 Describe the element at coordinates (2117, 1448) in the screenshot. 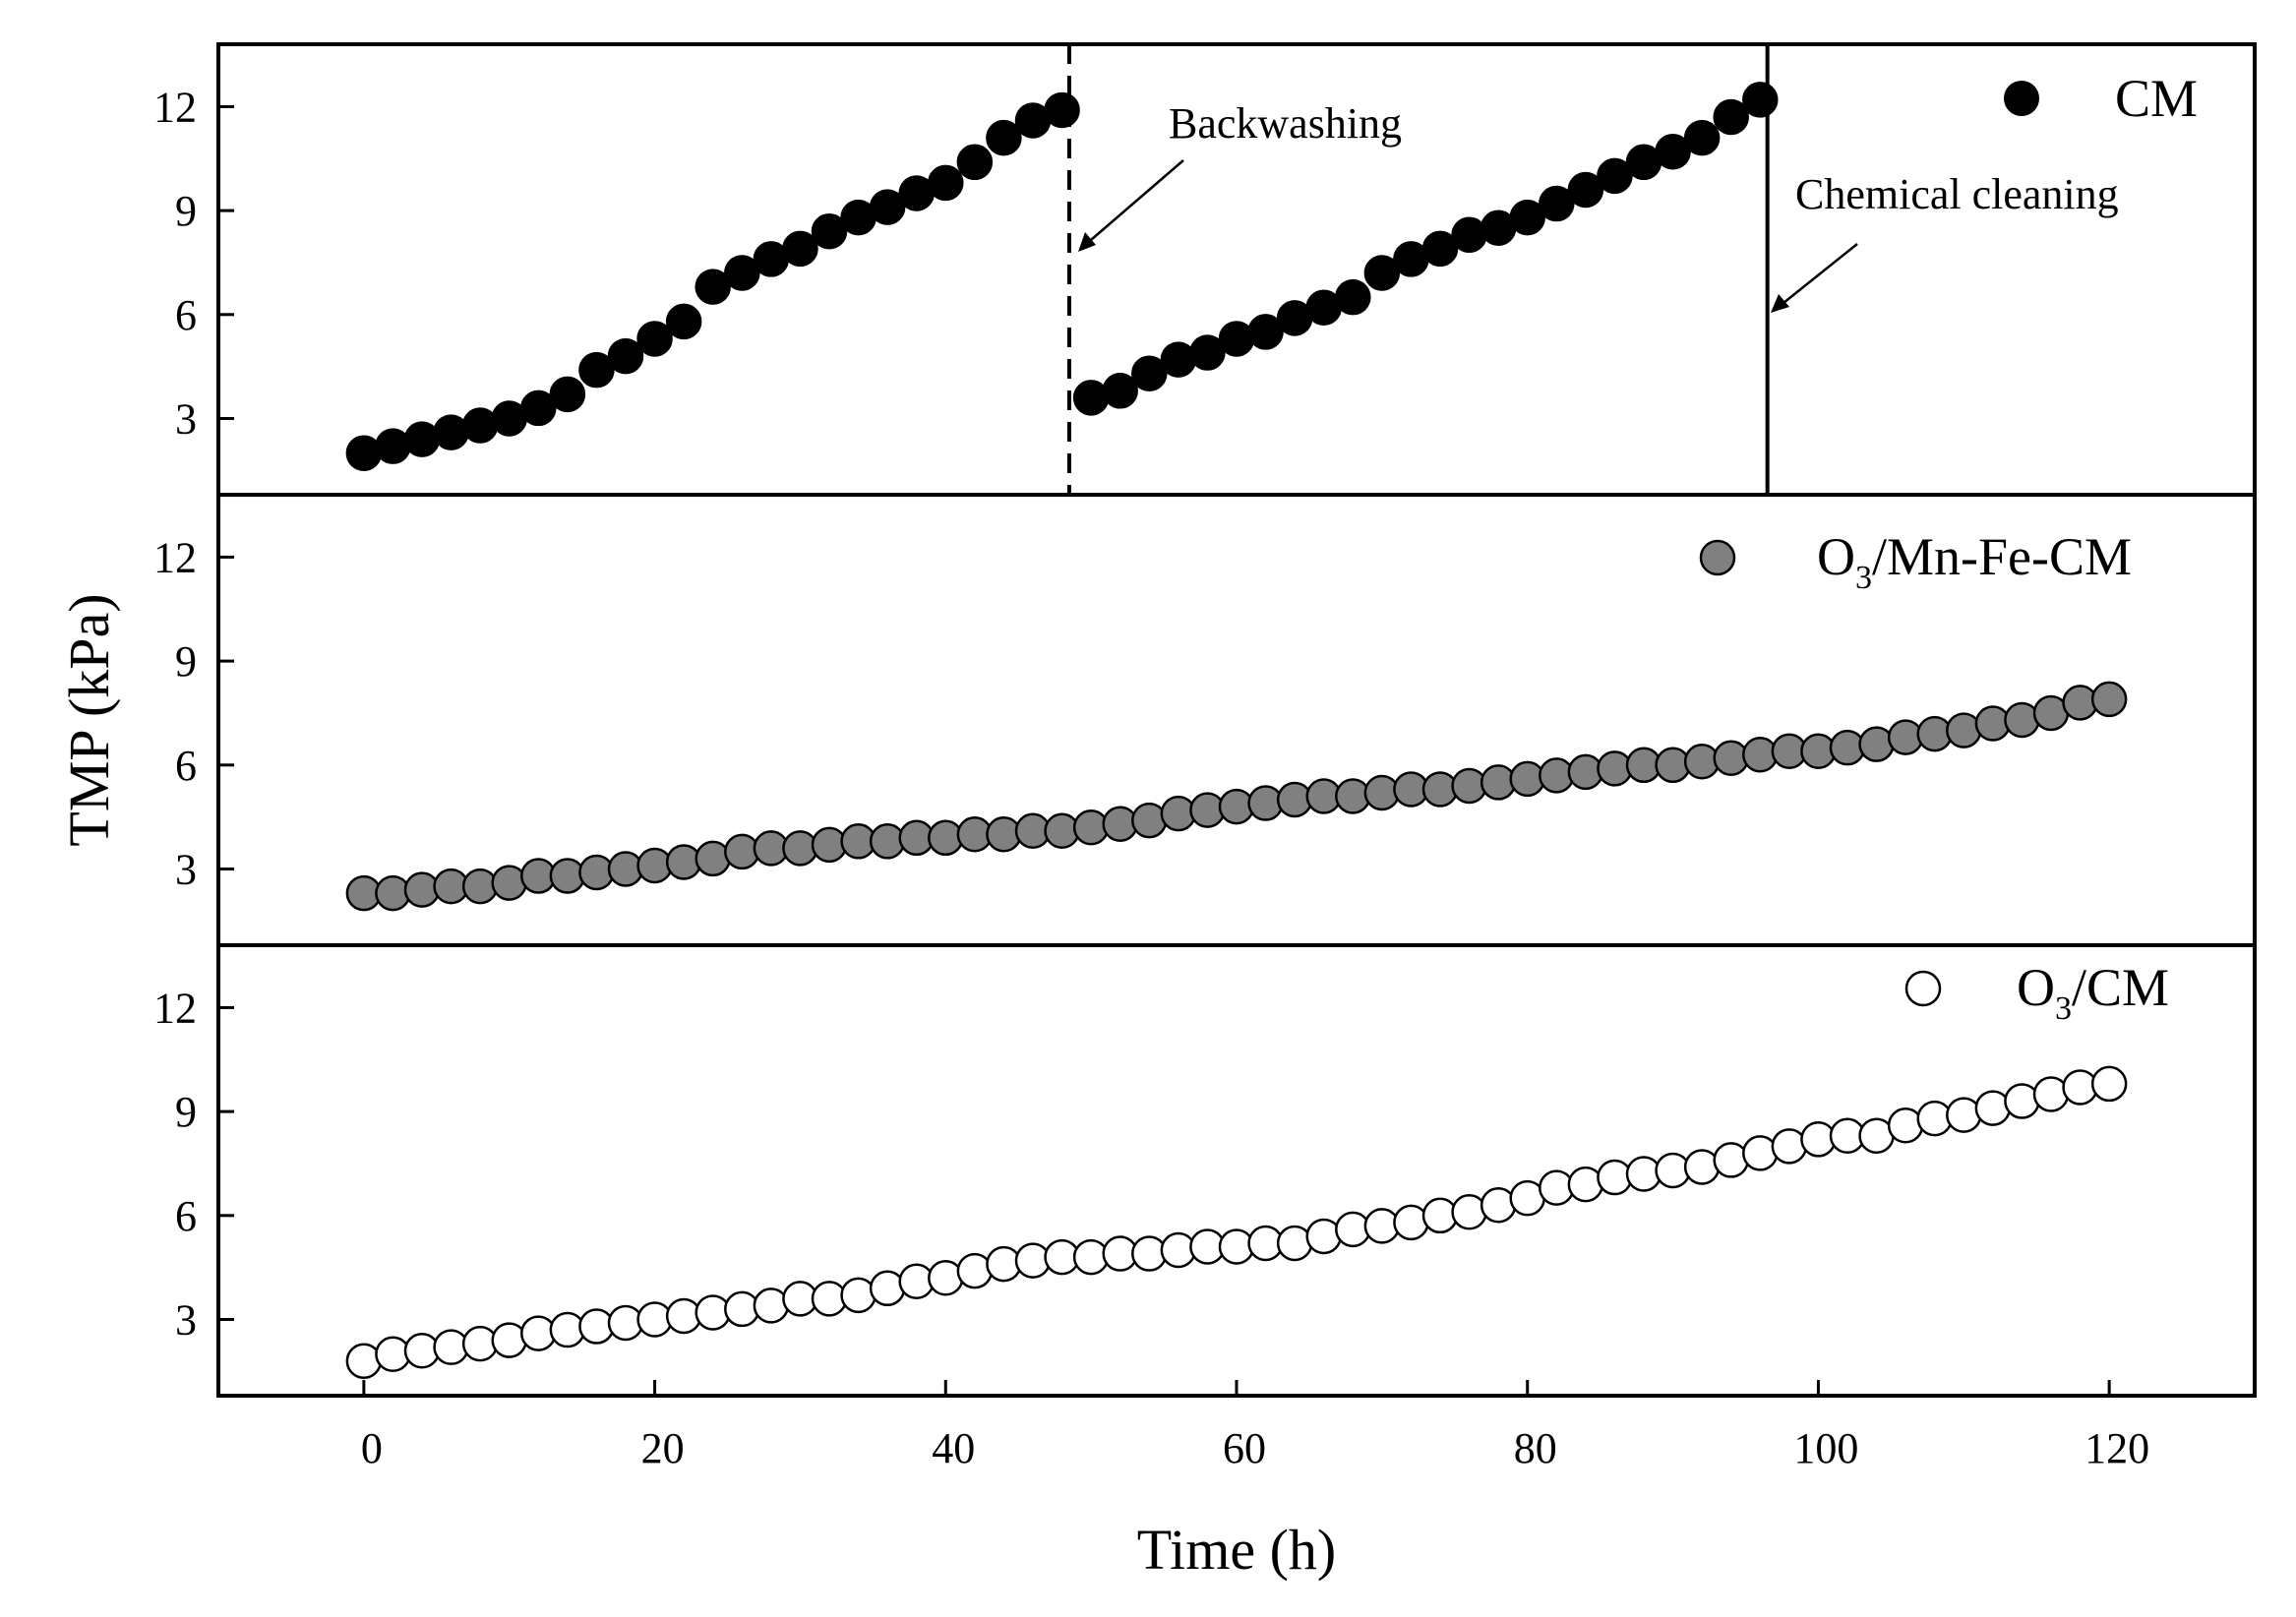

I see `x-tick-label: 120` at that location.